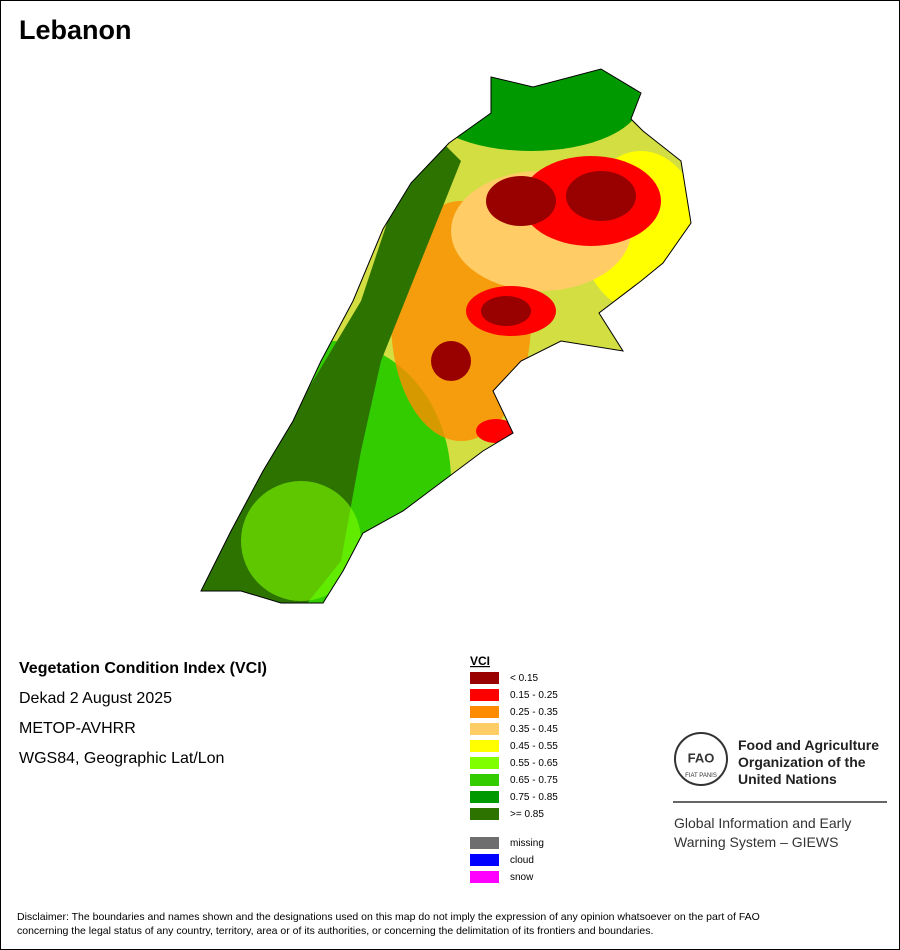  I want to click on legend-label: >= 0.85, so click(527, 814).